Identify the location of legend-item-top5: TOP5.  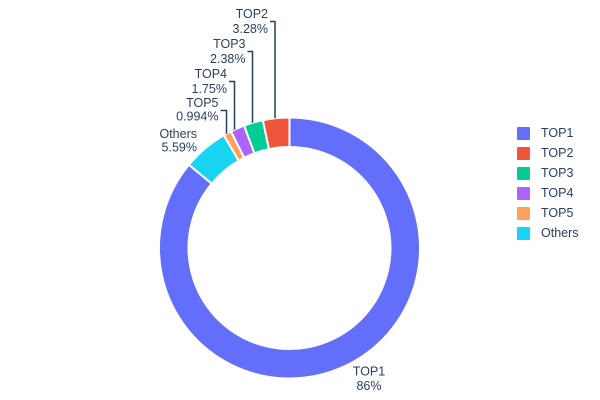
(548, 213).